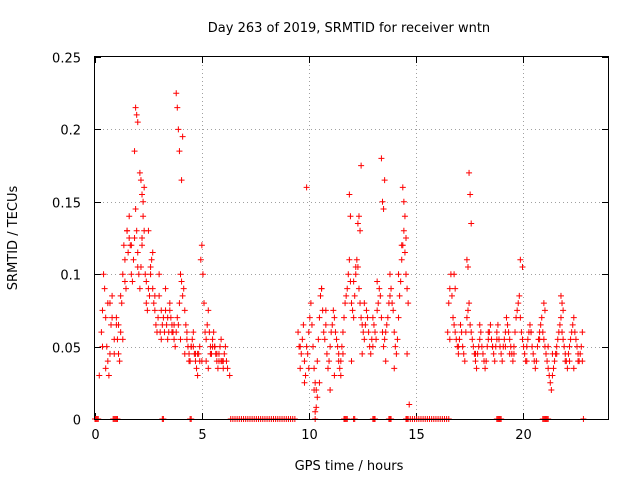  Describe the element at coordinates (202, 435) in the screenshot. I see `x-tick-label: 5` at that location.